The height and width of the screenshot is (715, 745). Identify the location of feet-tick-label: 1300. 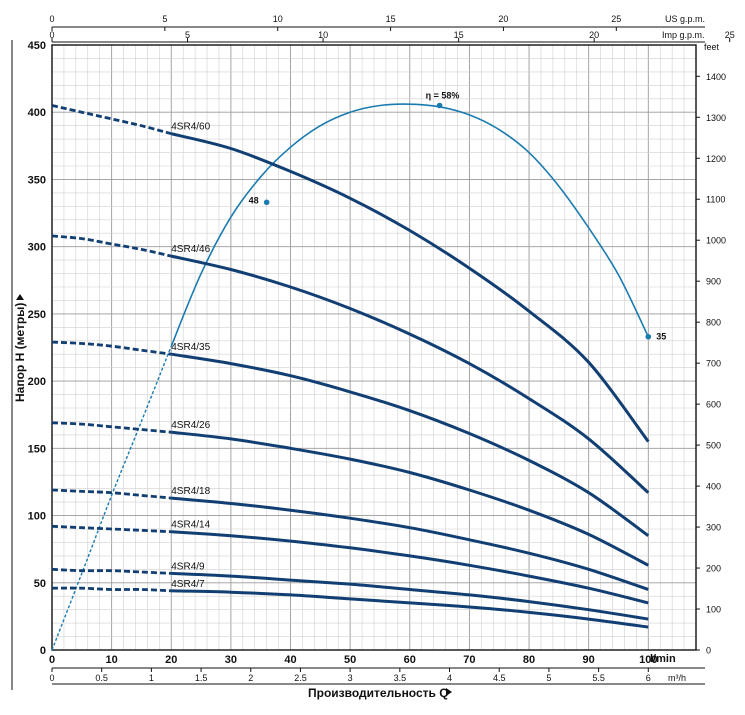
(716, 118).